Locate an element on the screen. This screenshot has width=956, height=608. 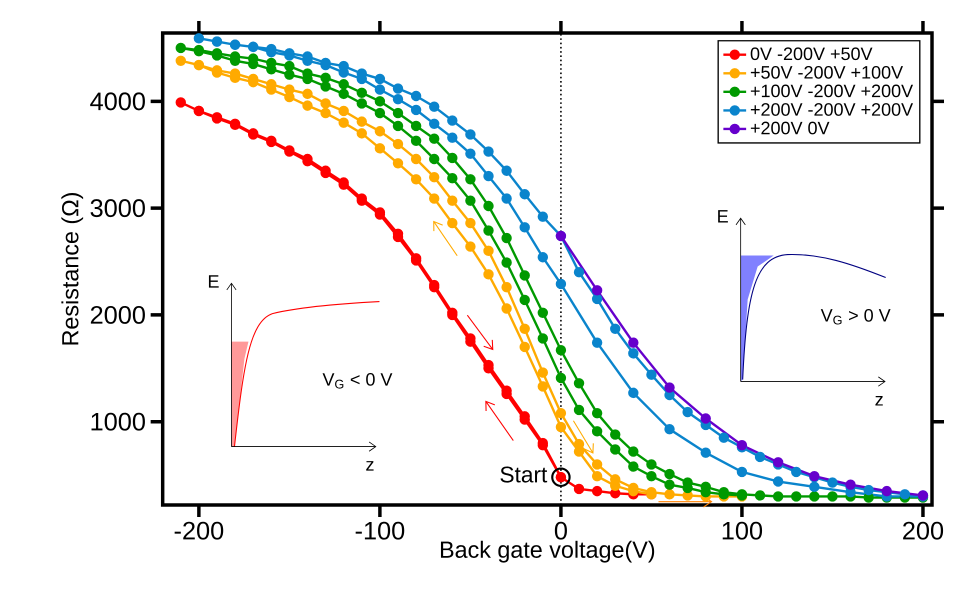
y-tick-label: 2000 is located at coordinates (117, 315).